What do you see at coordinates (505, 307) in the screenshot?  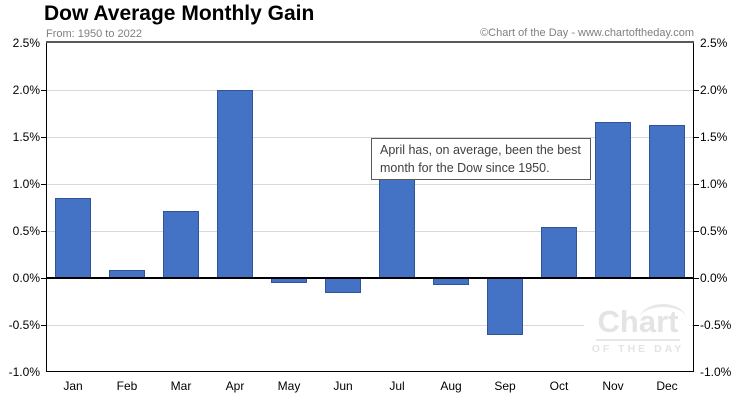 I see `bar-sep` at bounding box center [505, 307].